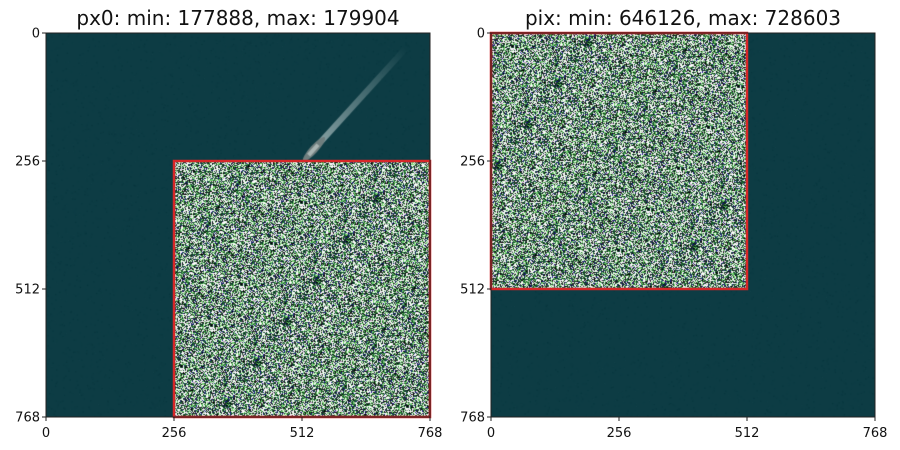 Image resolution: width=900 pixels, height=450 pixels. I want to click on right-ytick-label-2: 512, so click(472, 290).